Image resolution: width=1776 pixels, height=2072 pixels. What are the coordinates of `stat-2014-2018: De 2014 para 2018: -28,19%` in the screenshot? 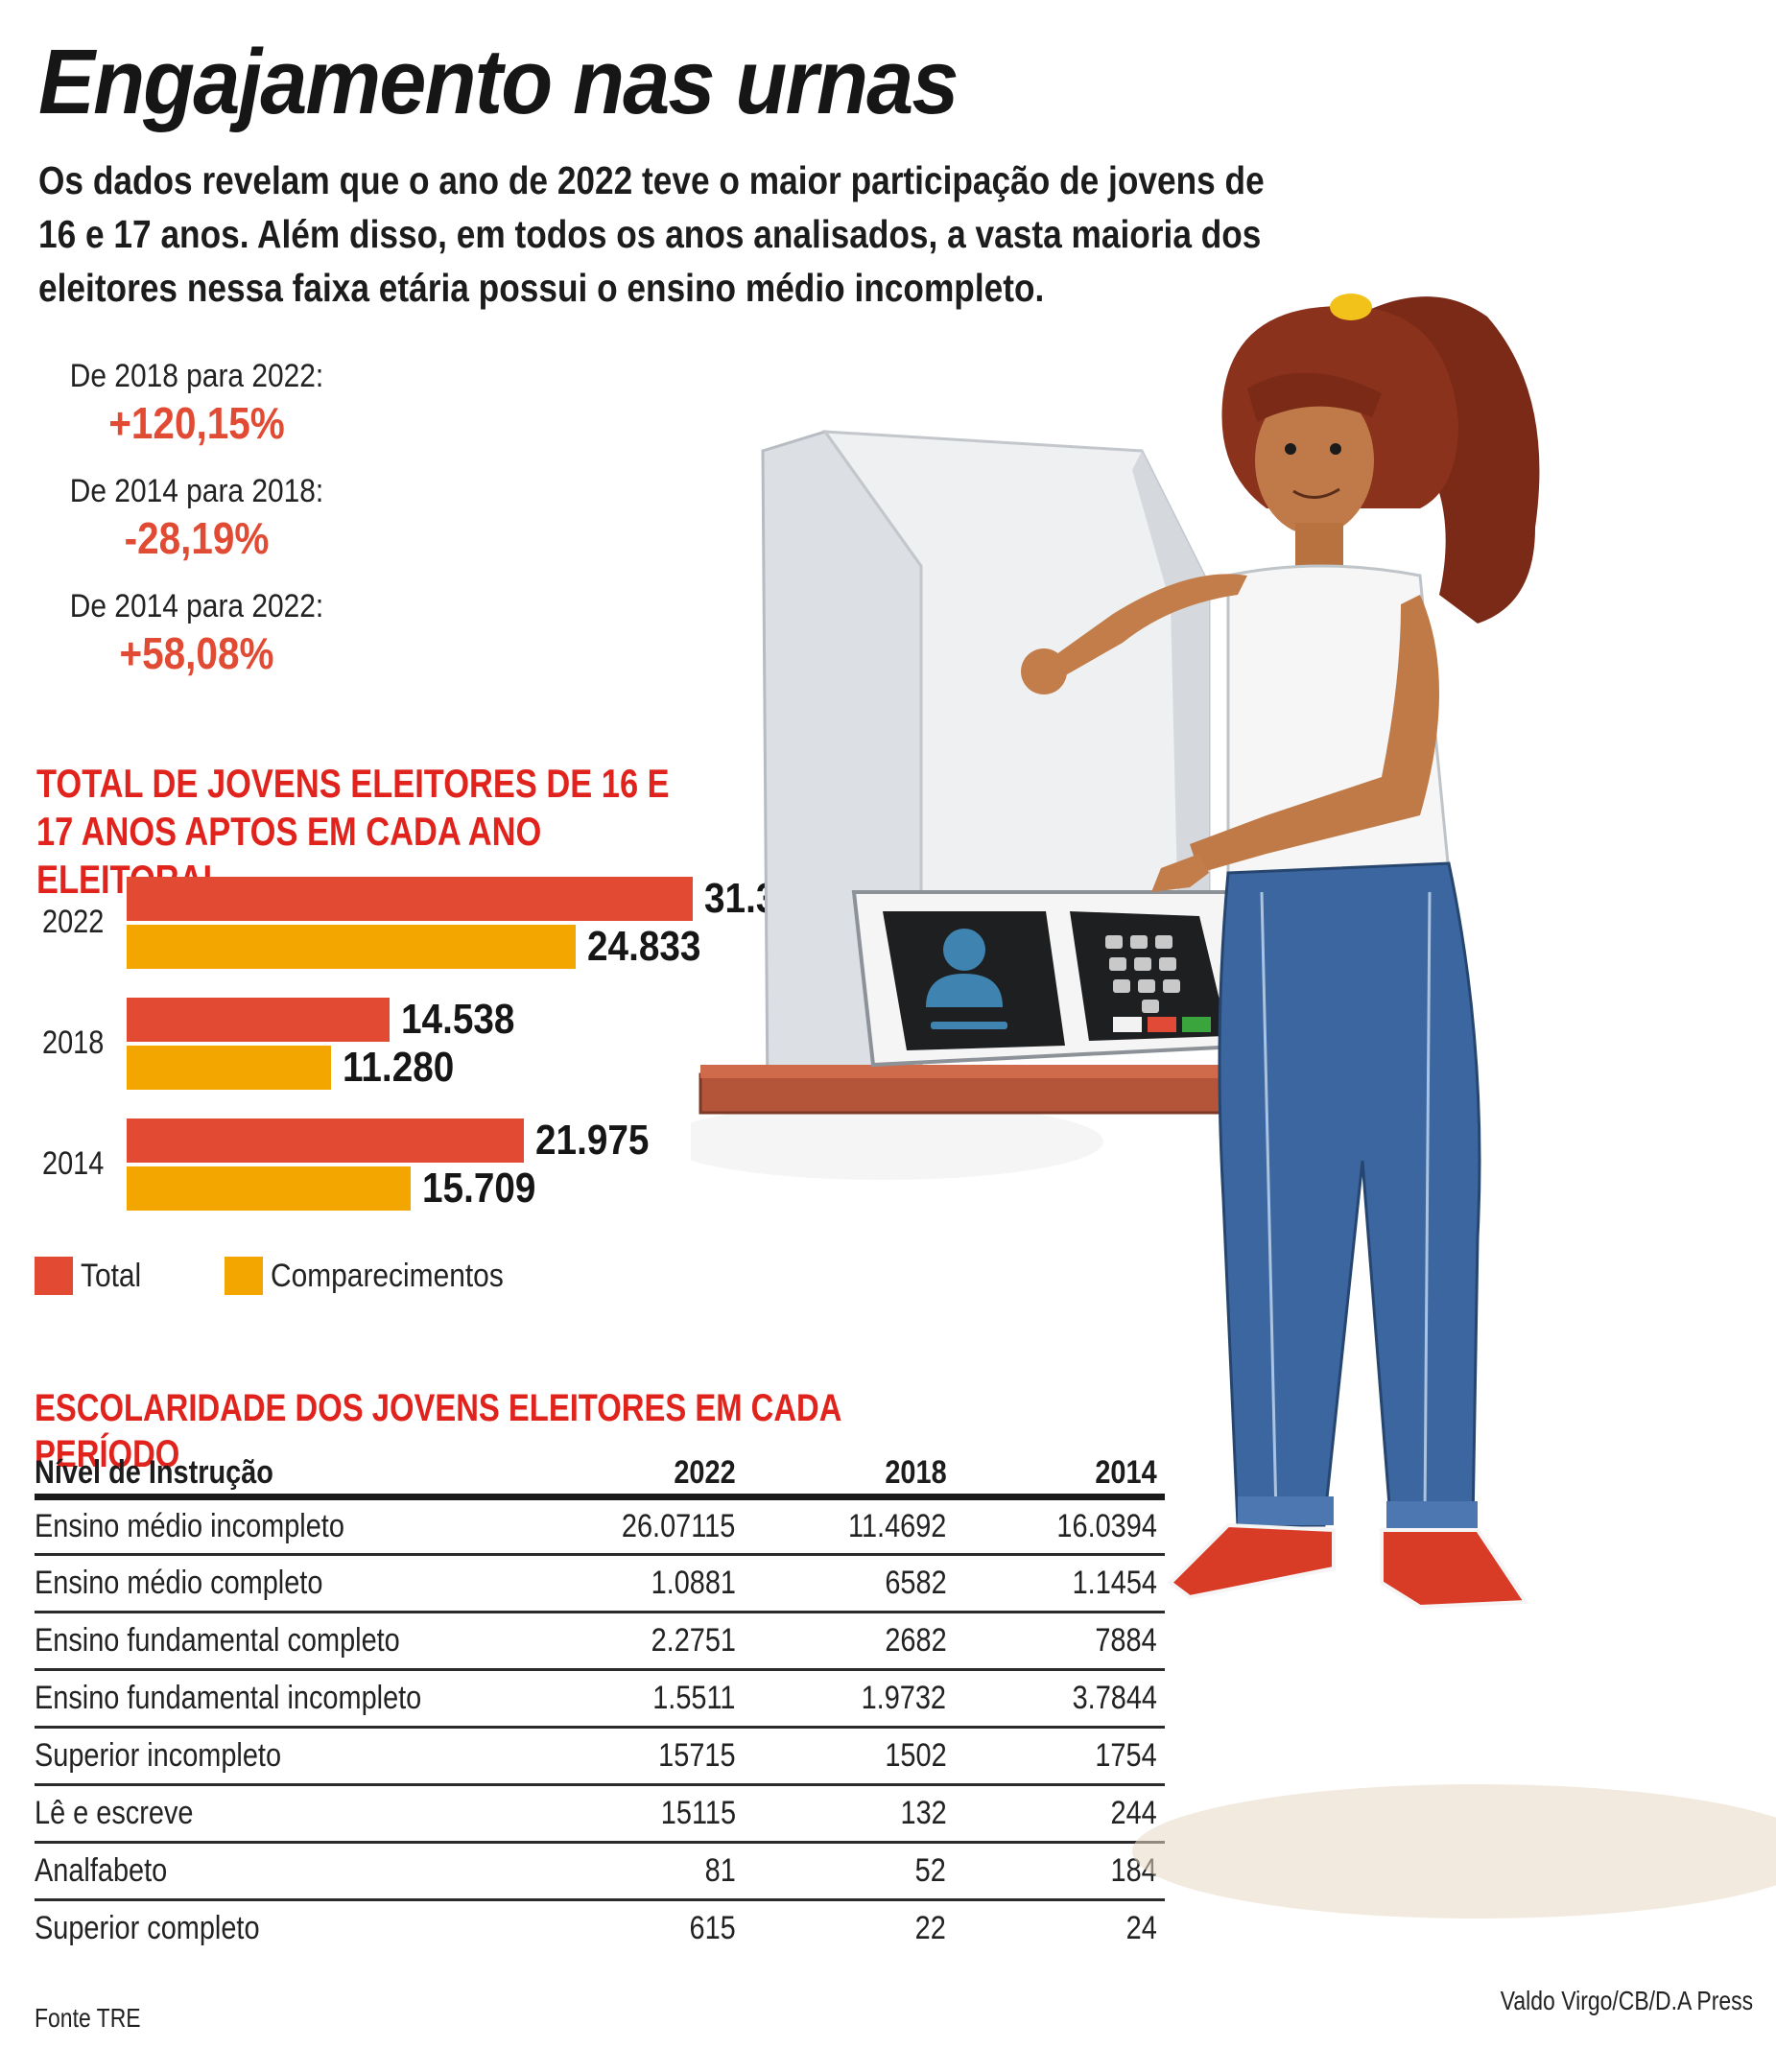 It's located at (196, 517).